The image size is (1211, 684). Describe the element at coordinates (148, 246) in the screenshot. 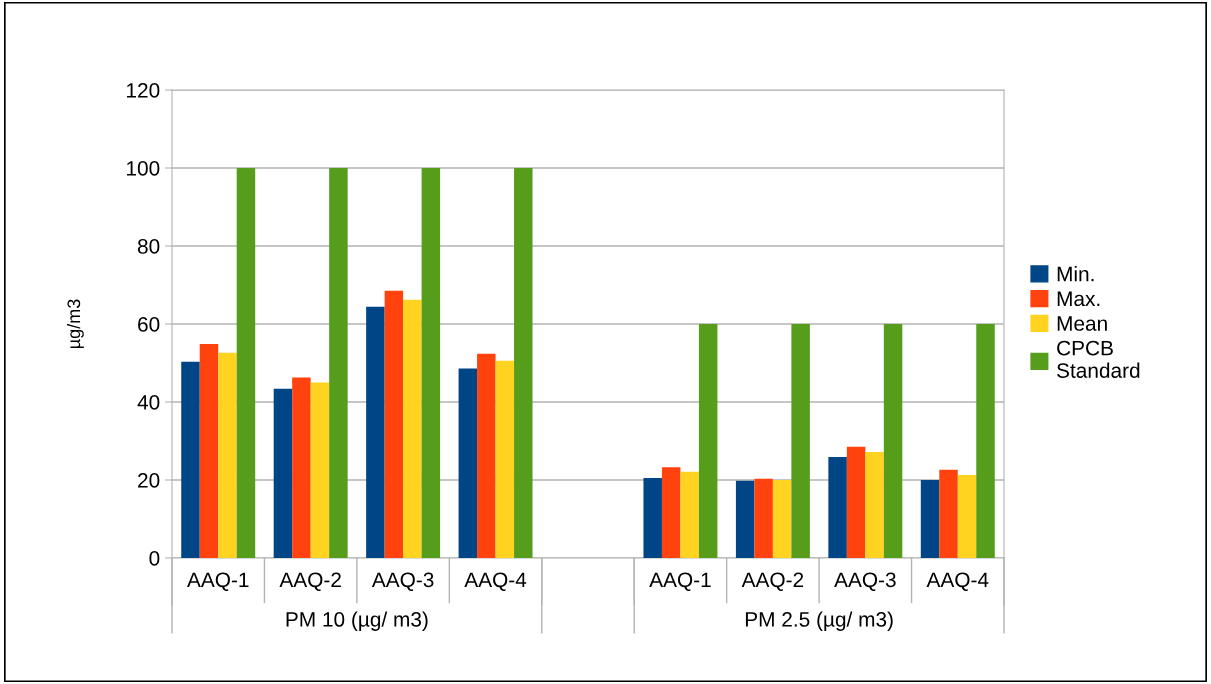

I see `y-tick-label: 80` at that location.